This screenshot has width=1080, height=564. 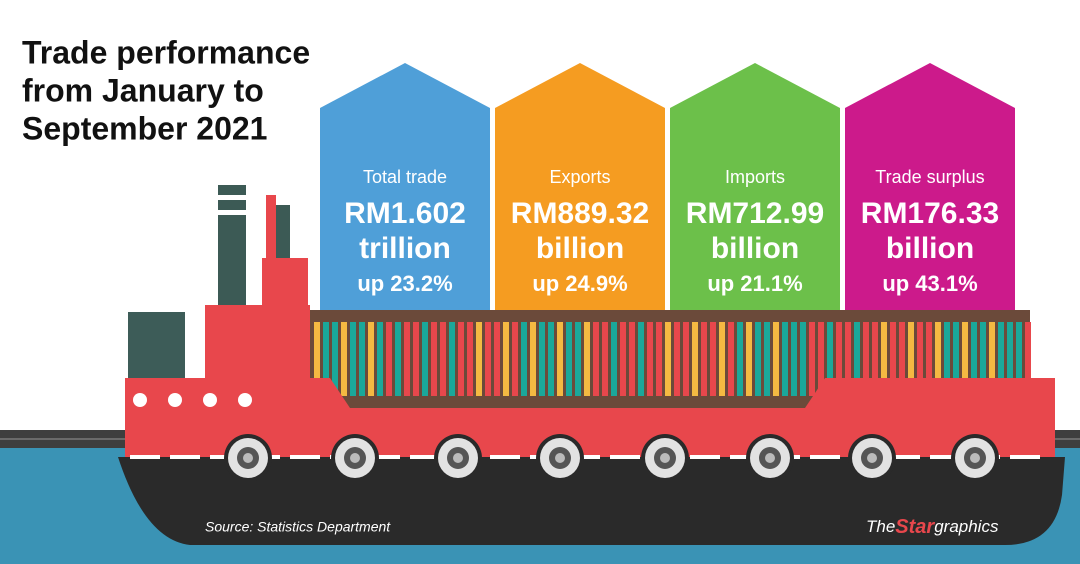 I want to click on deck-box, so click(x=156, y=345).